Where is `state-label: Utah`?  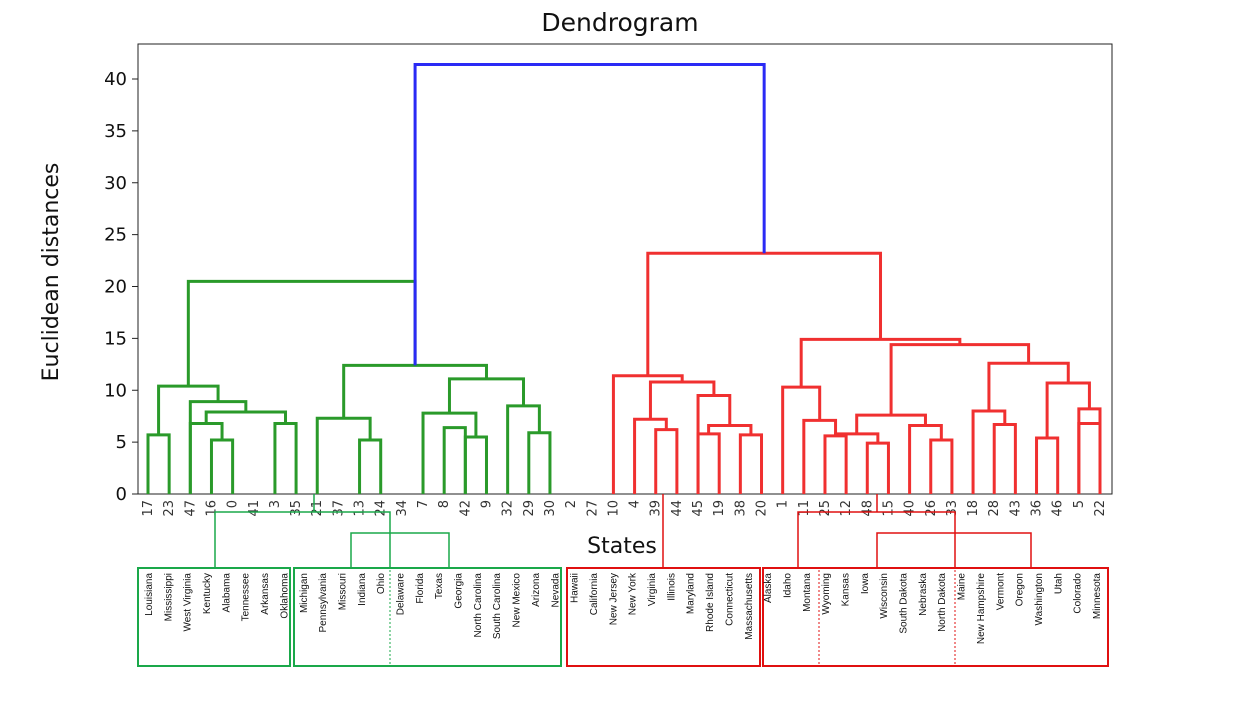
state-label: Utah is located at coordinates (1058, 583).